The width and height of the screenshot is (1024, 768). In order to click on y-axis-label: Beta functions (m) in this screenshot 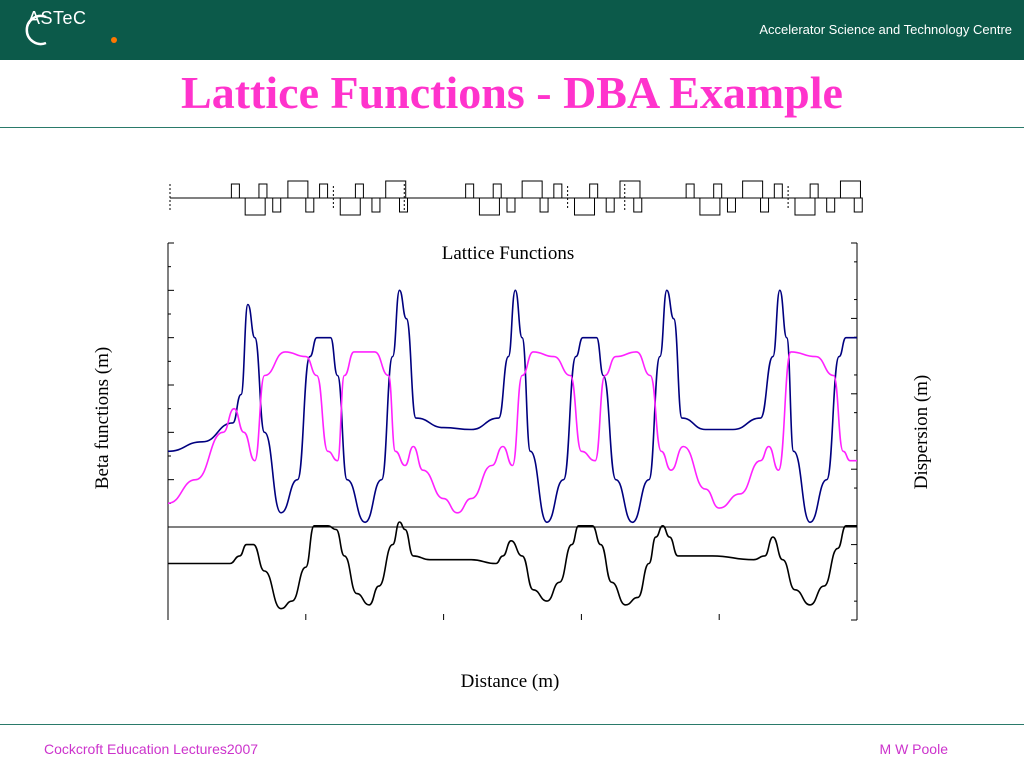, I will do `click(102, 418)`.